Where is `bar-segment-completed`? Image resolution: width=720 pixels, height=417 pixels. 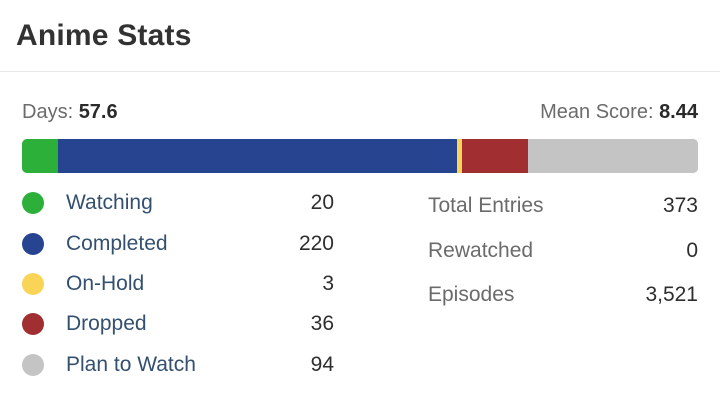
bar-segment-completed is located at coordinates (257, 156).